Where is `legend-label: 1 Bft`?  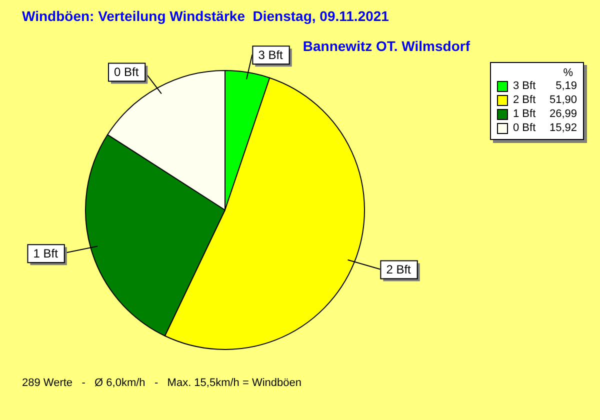 legend-label: 1 Bft is located at coordinates (525, 114).